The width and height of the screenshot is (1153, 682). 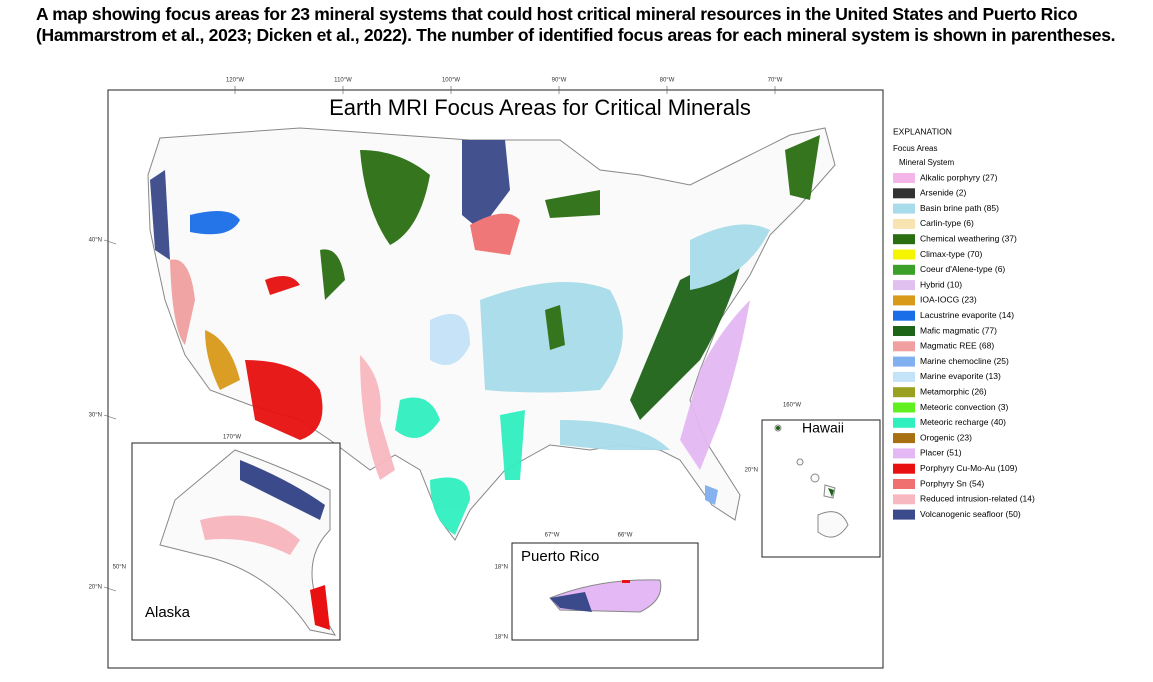 I want to click on legend-group: Mineral System, so click(x=926, y=162).